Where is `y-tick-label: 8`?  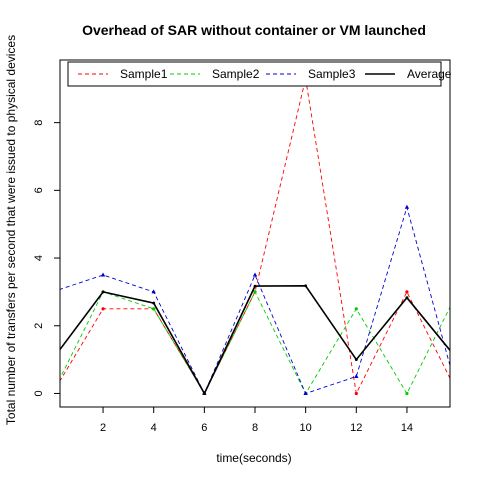 y-tick-label: 8 is located at coordinates (39, 123).